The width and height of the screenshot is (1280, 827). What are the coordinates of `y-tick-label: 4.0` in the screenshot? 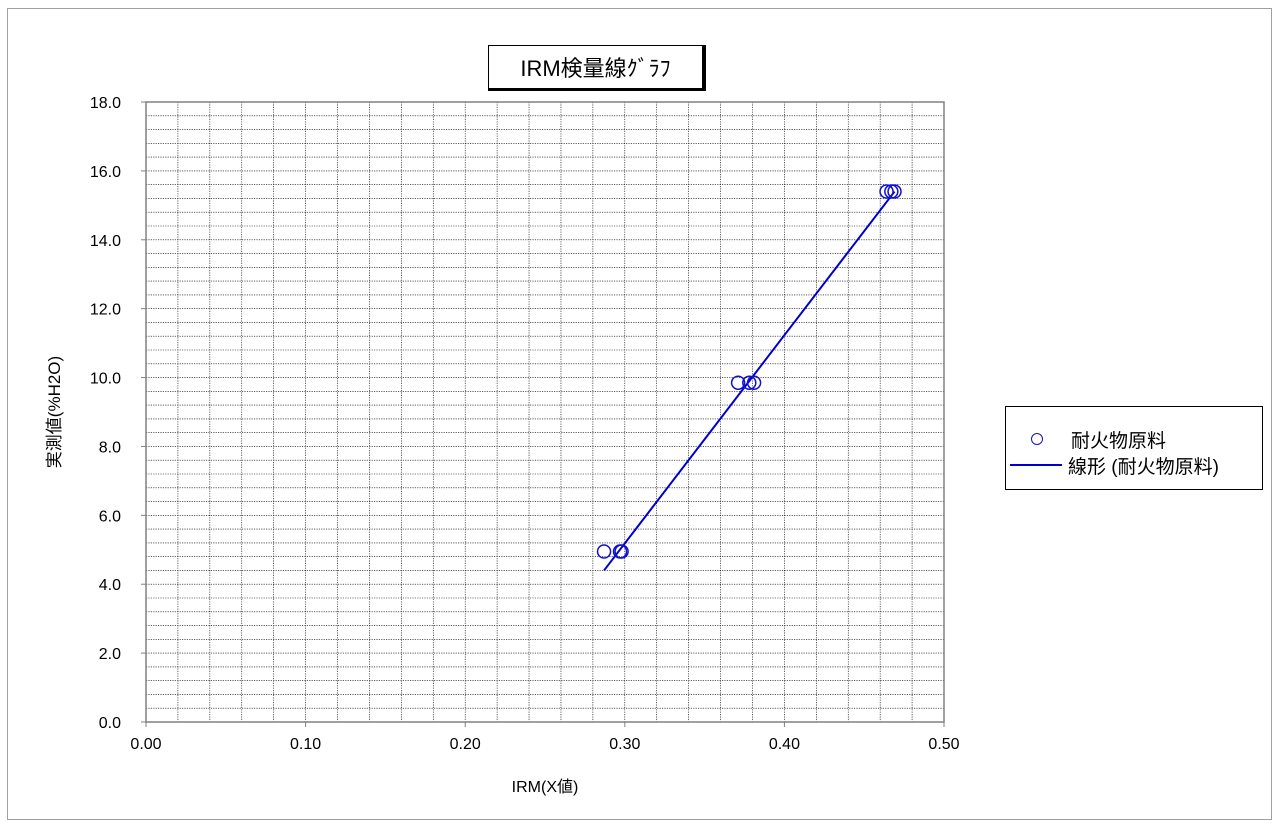 It's located at (110, 585).